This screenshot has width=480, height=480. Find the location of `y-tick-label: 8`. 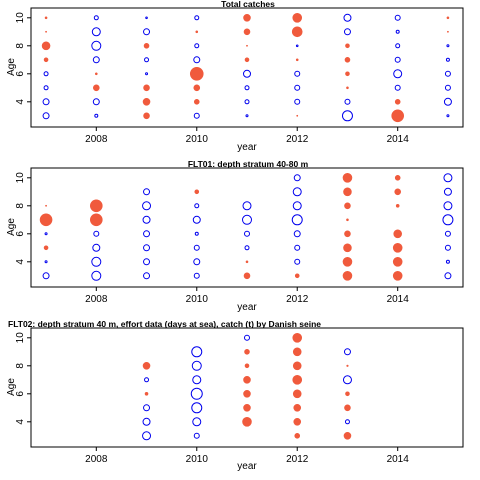

y-tick-label: 8 is located at coordinates (20, 206).